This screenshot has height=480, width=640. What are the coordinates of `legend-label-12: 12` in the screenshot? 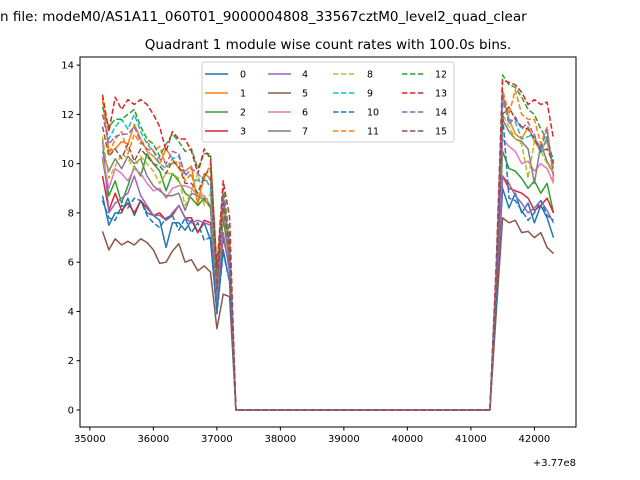 It's located at (441, 75).